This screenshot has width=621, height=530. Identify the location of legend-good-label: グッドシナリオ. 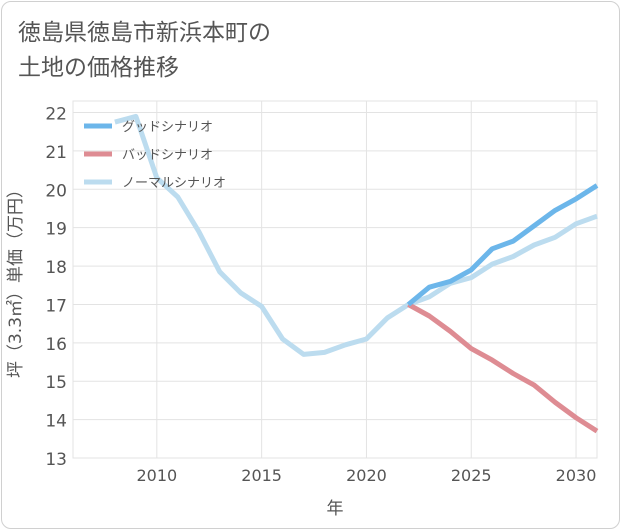
(167, 127).